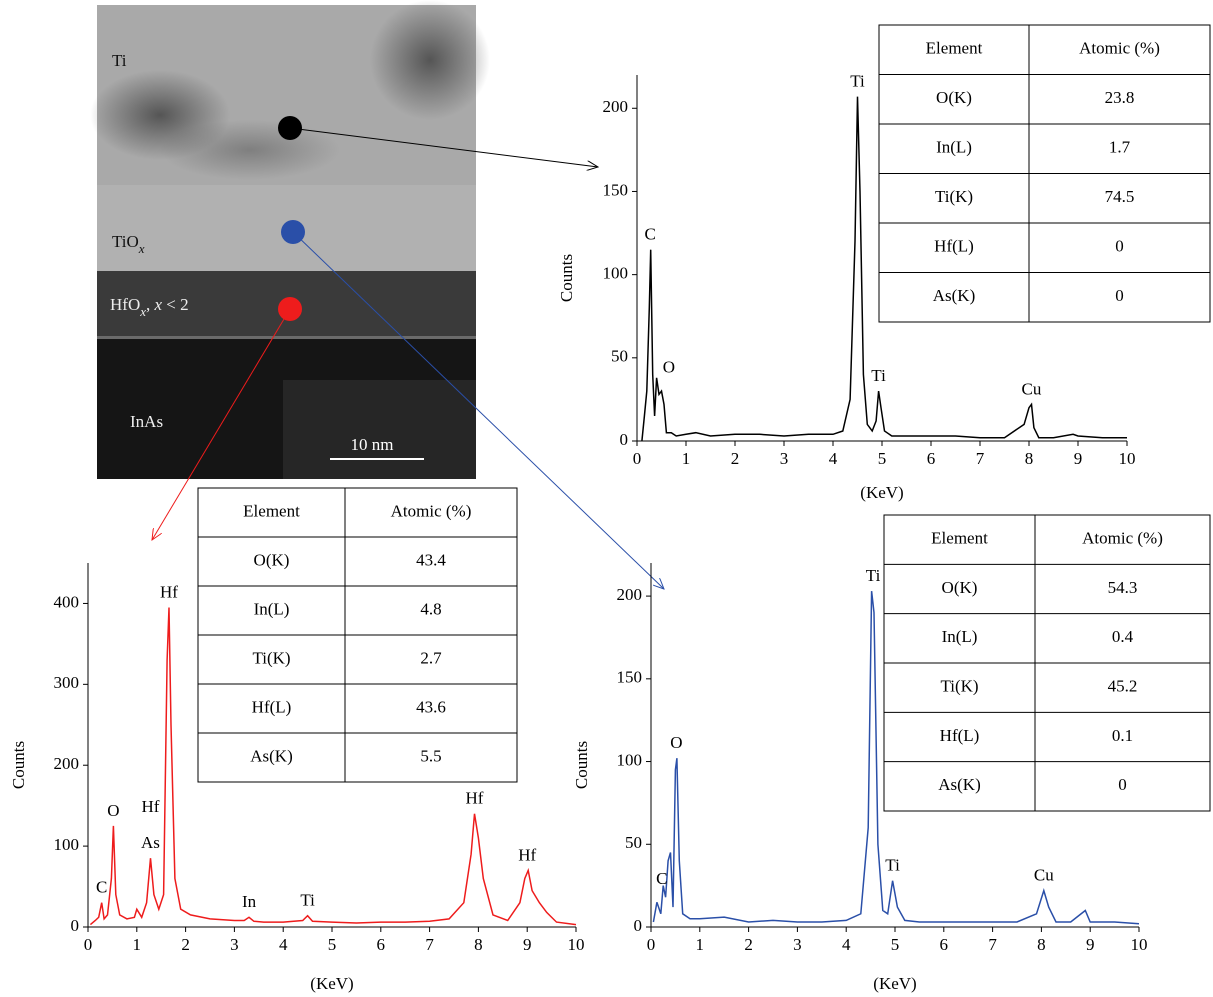  Describe the element at coordinates (1120, 196) in the screenshot. I see `table-cell: 74.5` at that location.